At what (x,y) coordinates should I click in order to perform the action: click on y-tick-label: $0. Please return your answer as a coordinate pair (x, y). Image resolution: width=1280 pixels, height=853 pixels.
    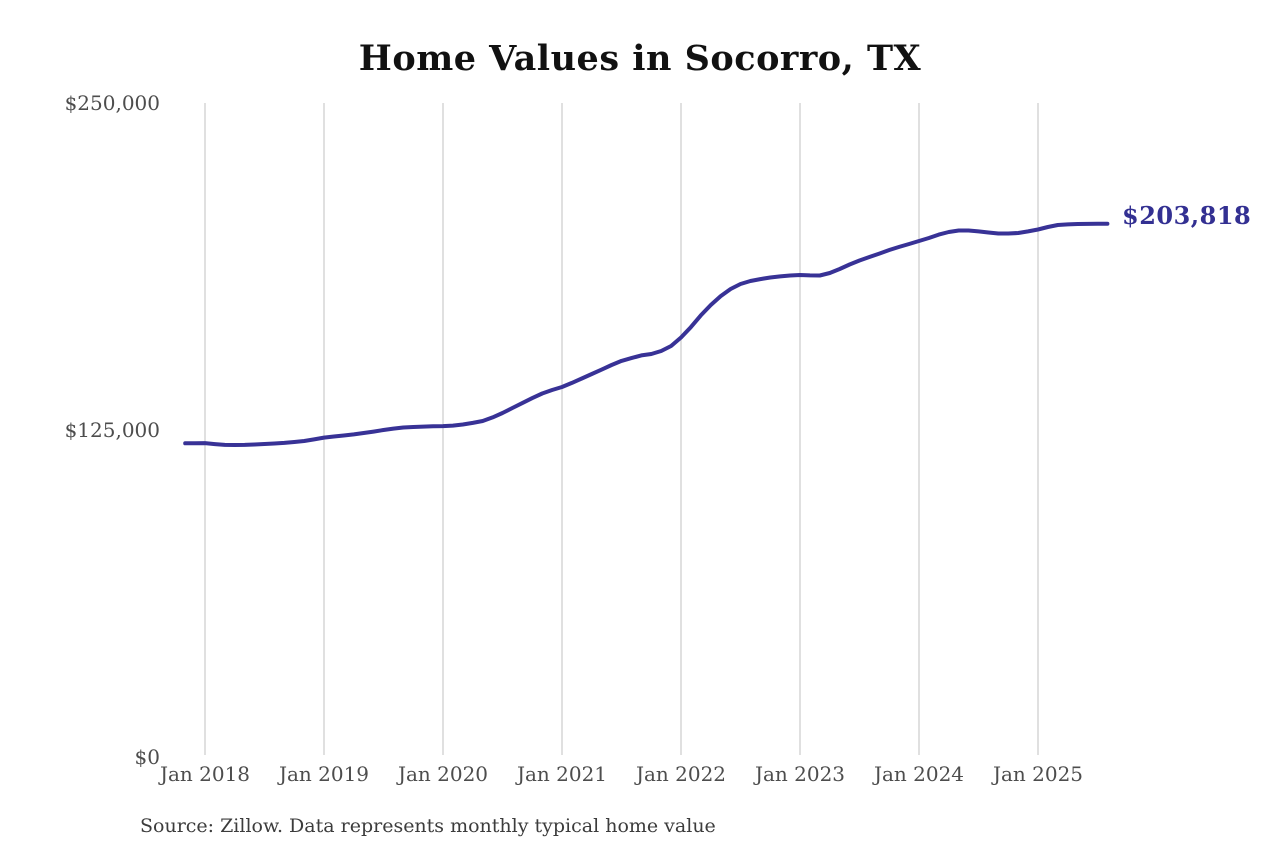
    Looking at the image, I should click on (147, 757).